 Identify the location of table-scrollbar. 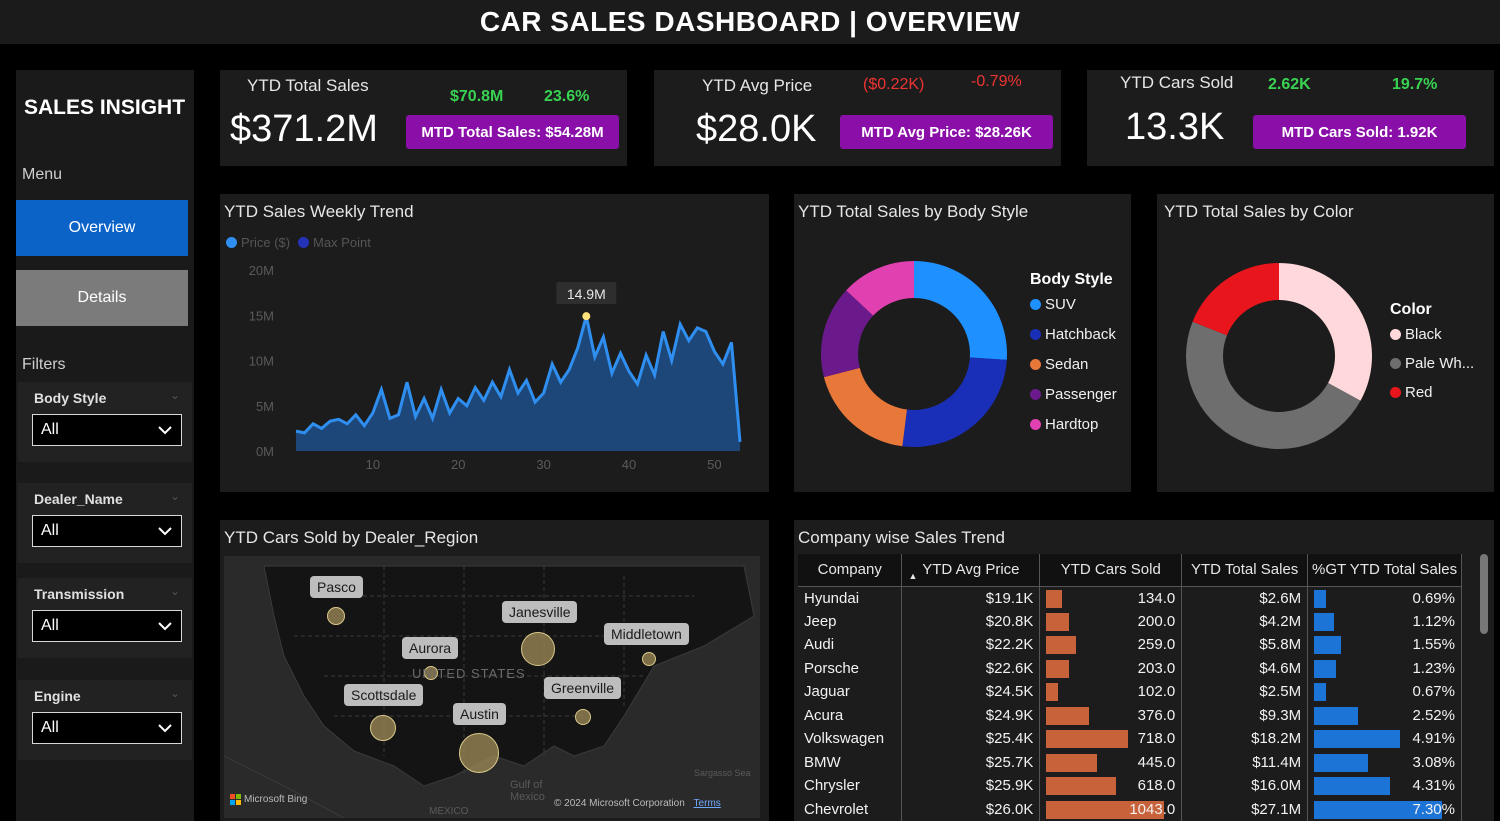
(1484, 594).